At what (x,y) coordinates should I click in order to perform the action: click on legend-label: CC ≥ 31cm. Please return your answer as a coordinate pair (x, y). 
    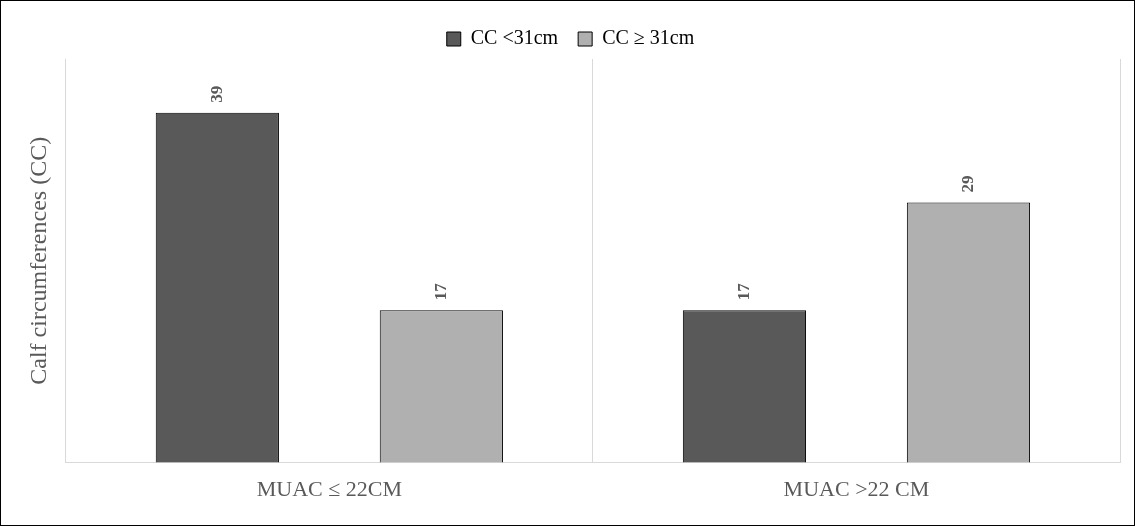
    Looking at the image, I should click on (648, 37).